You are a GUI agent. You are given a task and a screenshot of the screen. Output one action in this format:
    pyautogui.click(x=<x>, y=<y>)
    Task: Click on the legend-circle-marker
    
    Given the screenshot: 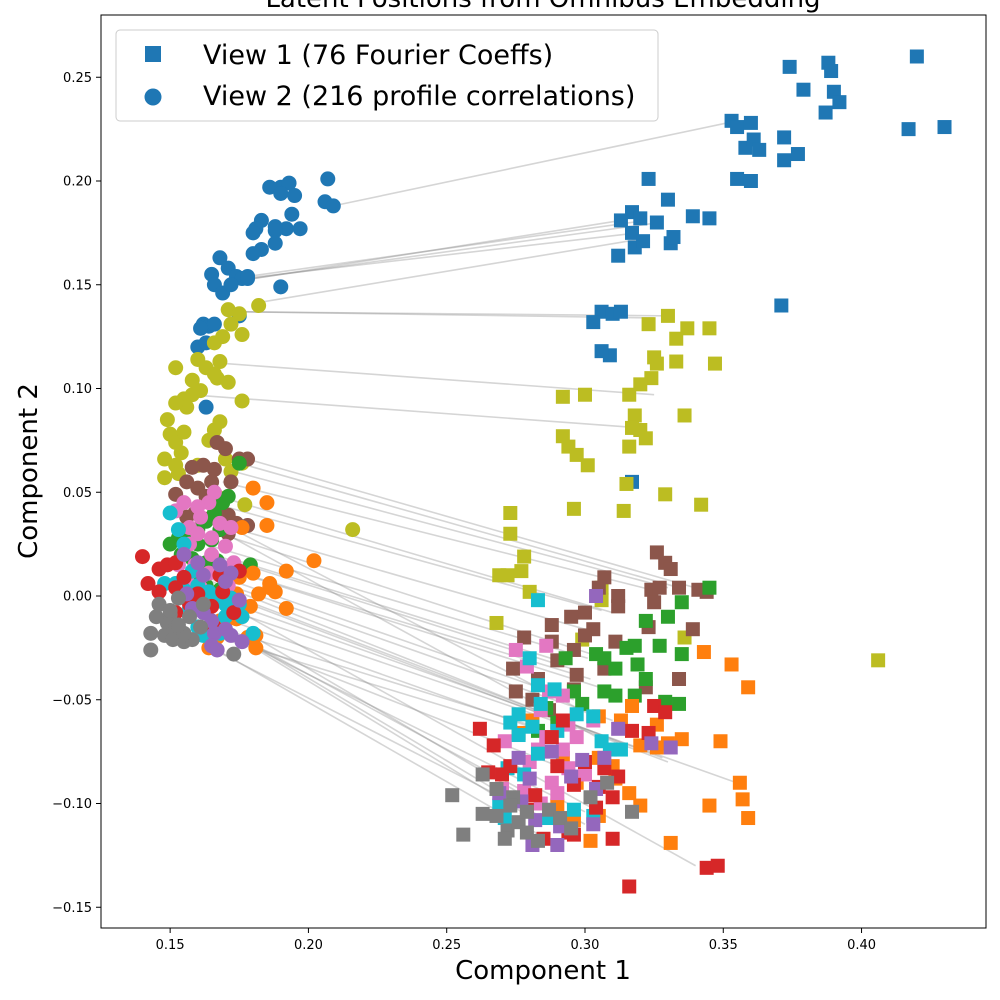 What is the action you would take?
    pyautogui.click(x=153, y=97)
    